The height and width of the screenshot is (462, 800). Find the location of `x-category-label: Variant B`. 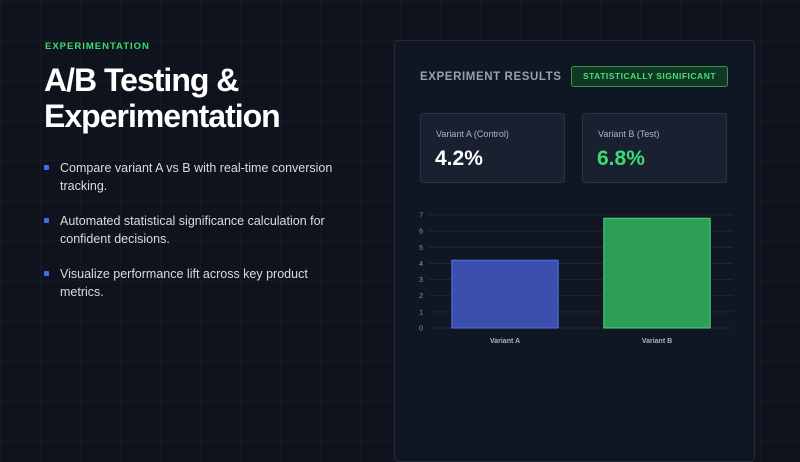

x-category-label: Variant B is located at coordinates (657, 341).